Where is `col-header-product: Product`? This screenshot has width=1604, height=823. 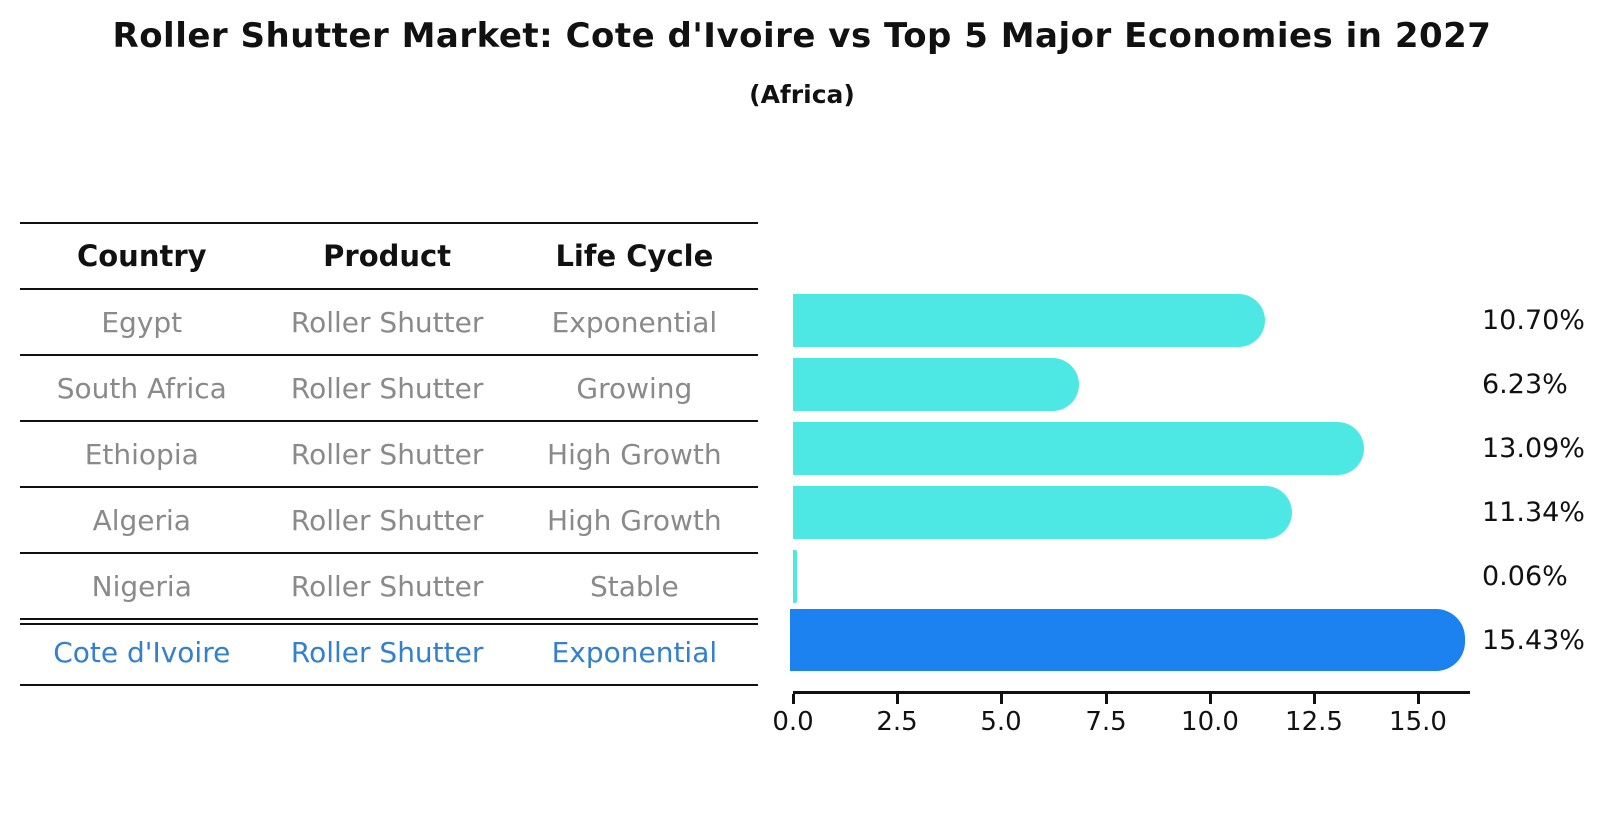 col-header-product: Product is located at coordinates (387, 256).